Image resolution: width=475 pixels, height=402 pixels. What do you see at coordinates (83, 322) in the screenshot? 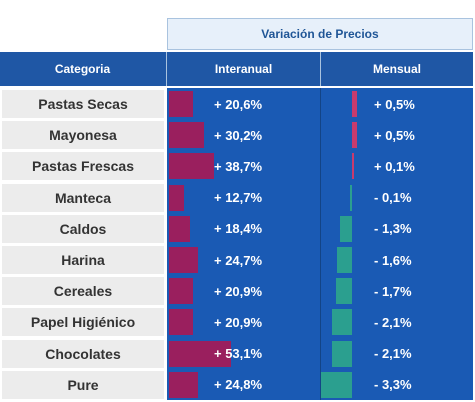
I see `category-label: Papel Higiénico` at bounding box center [83, 322].